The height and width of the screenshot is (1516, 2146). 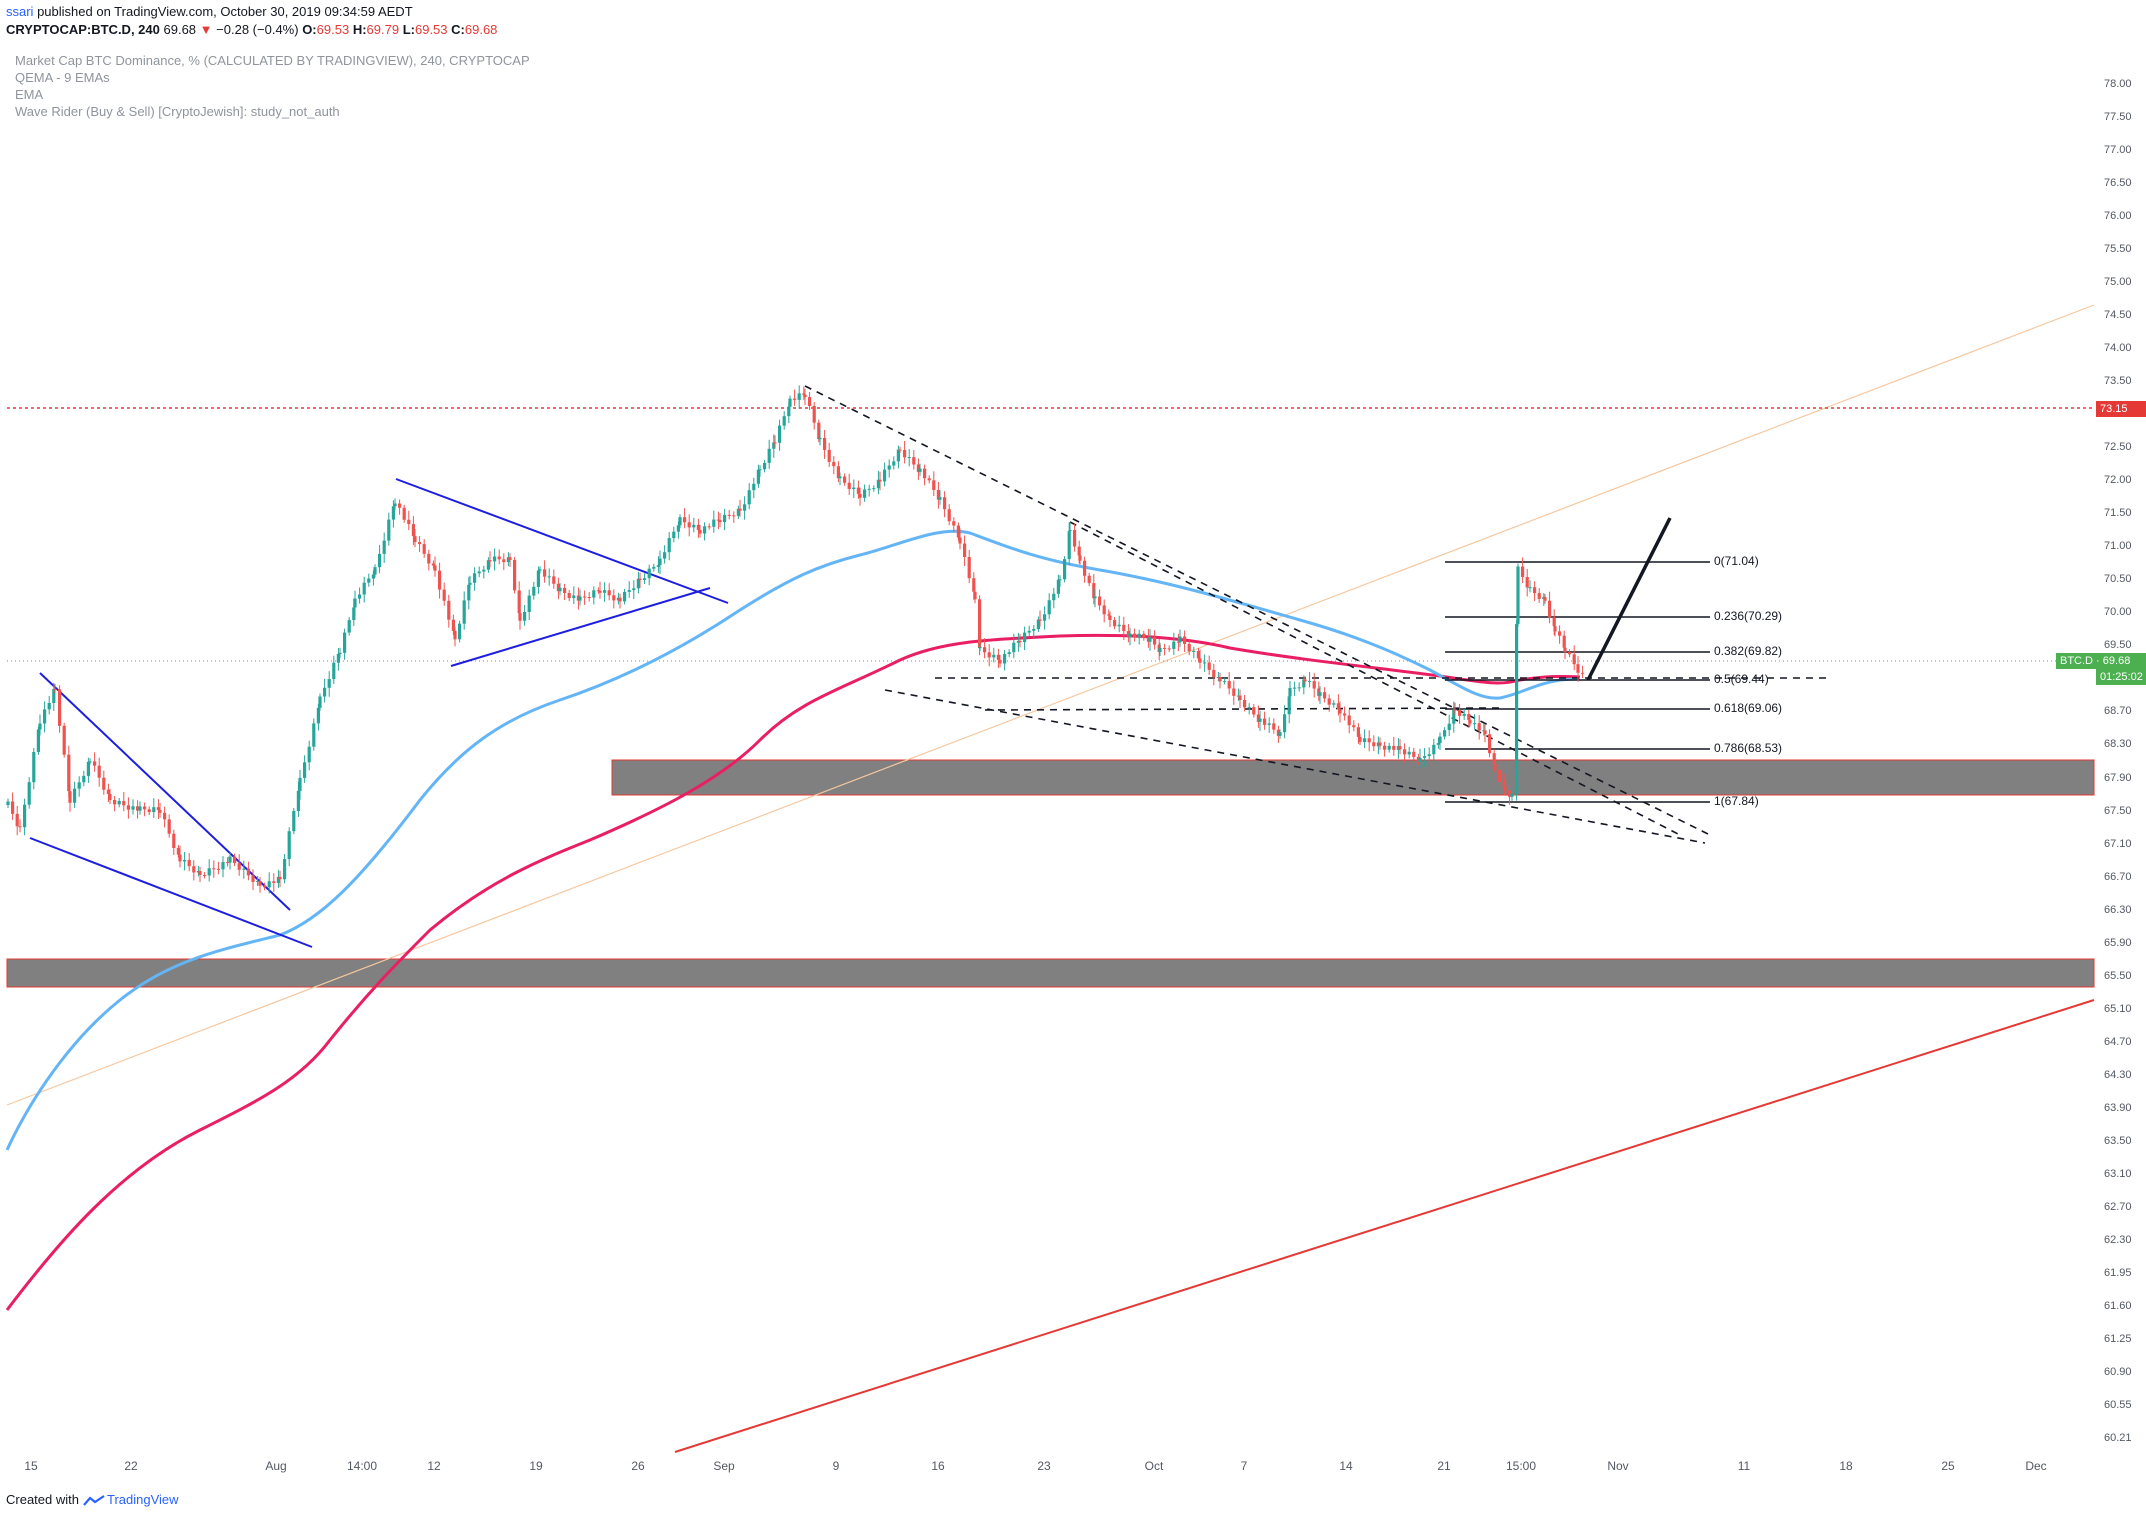 I want to click on price-tick-label: 65.10, so click(x=2118, y=1008).